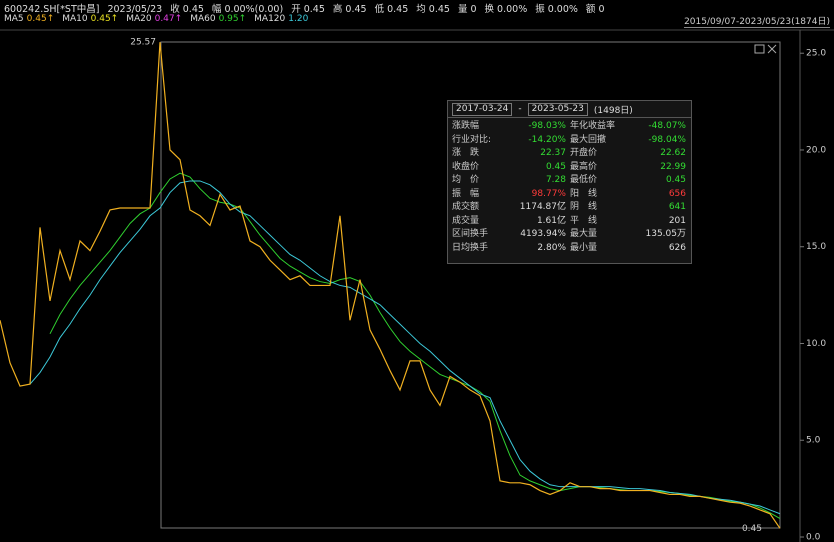 The image size is (834, 542). Describe the element at coordinates (584, 207) in the screenshot. I see `stat-label: 阴 线` at that location.